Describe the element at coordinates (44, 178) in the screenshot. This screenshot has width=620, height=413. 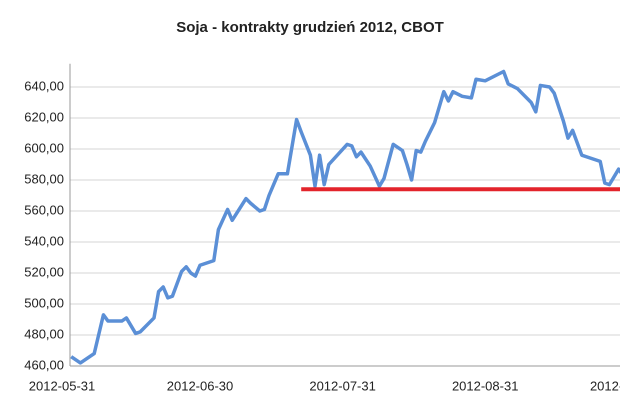
I see `y-tick-label: 580,00` at that location.